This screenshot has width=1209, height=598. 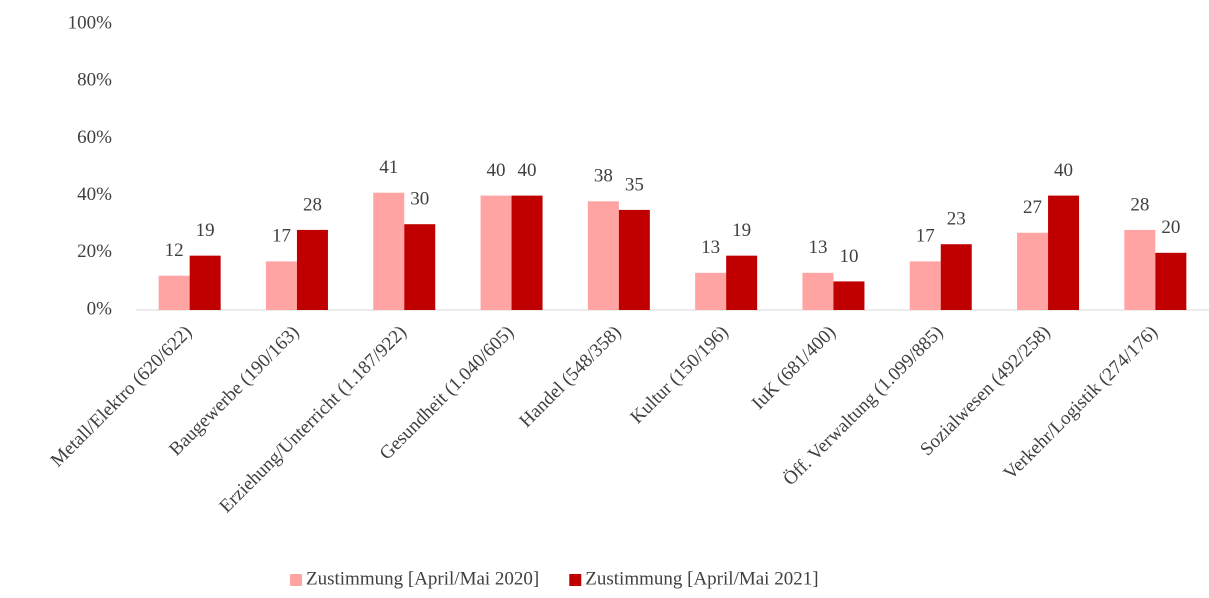 I want to click on data-label: 12, so click(x=174, y=250).